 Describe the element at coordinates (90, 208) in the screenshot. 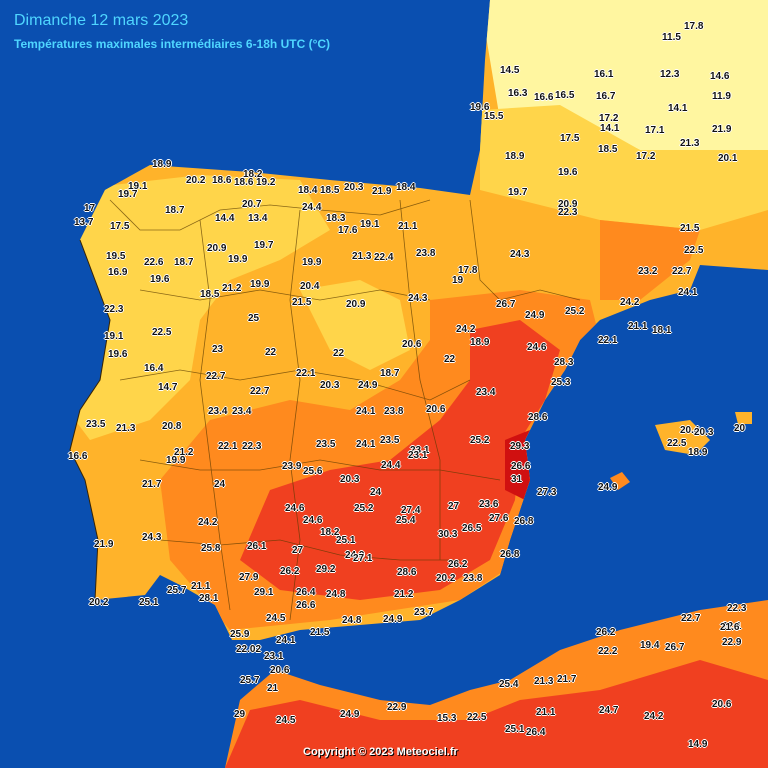

I see `station-value: 17` at that location.